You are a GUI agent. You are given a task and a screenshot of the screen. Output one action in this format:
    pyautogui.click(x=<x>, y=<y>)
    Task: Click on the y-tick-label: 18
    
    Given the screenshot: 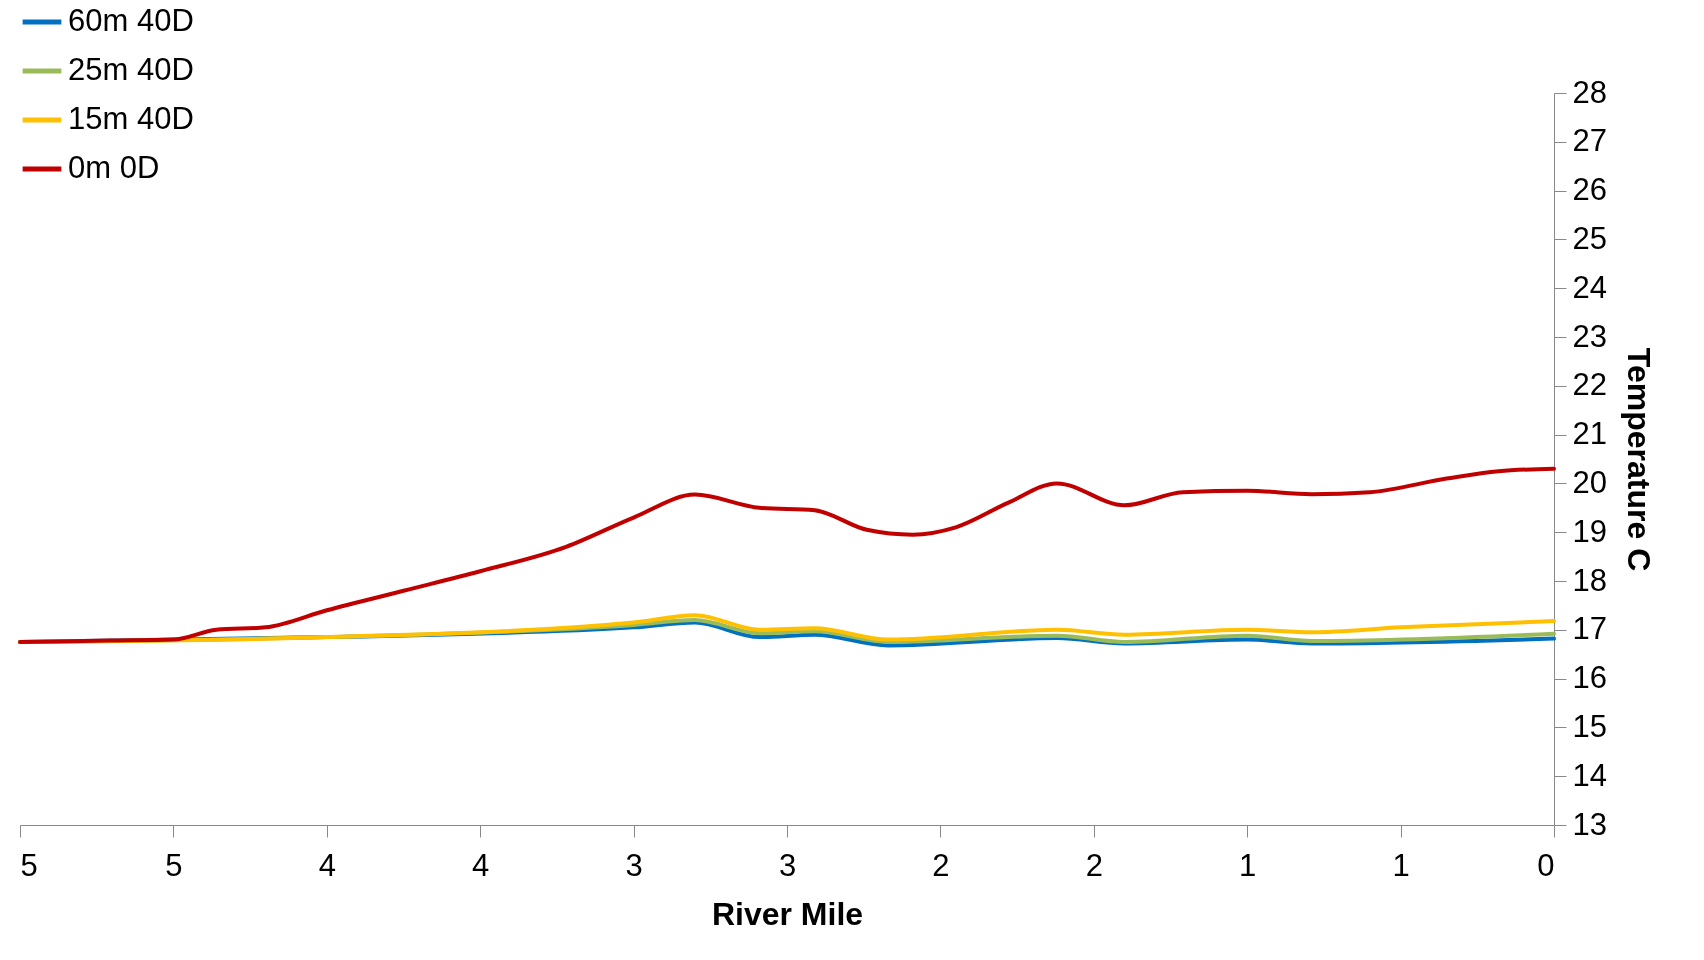 What is the action you would take?
    pyautogui.click(x=1589, y=580)
    